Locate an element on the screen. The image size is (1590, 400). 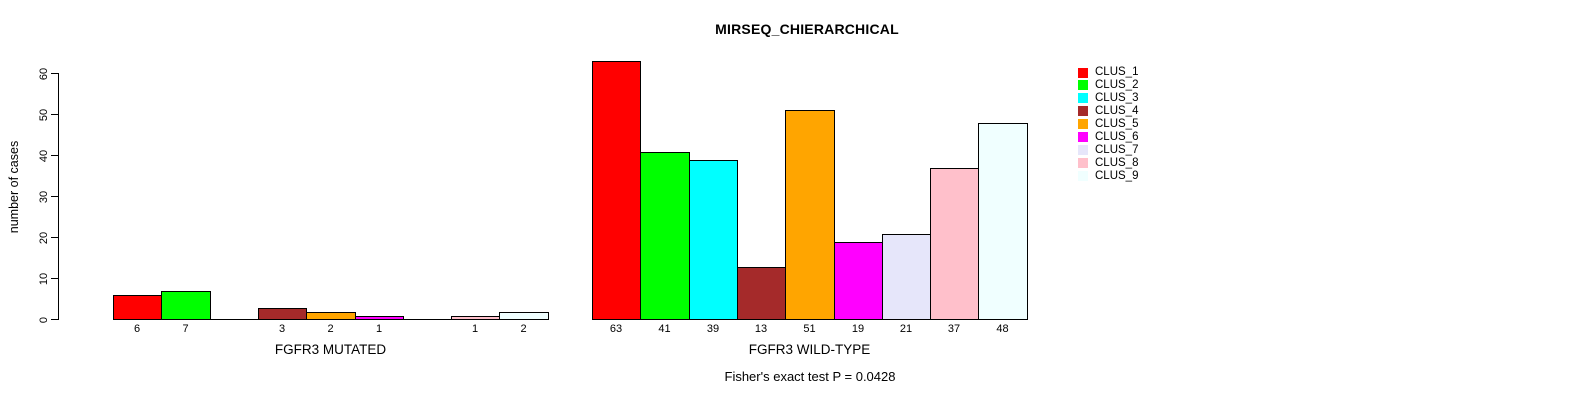
bar-value-label: 51 is located at coordinates (809, 329).